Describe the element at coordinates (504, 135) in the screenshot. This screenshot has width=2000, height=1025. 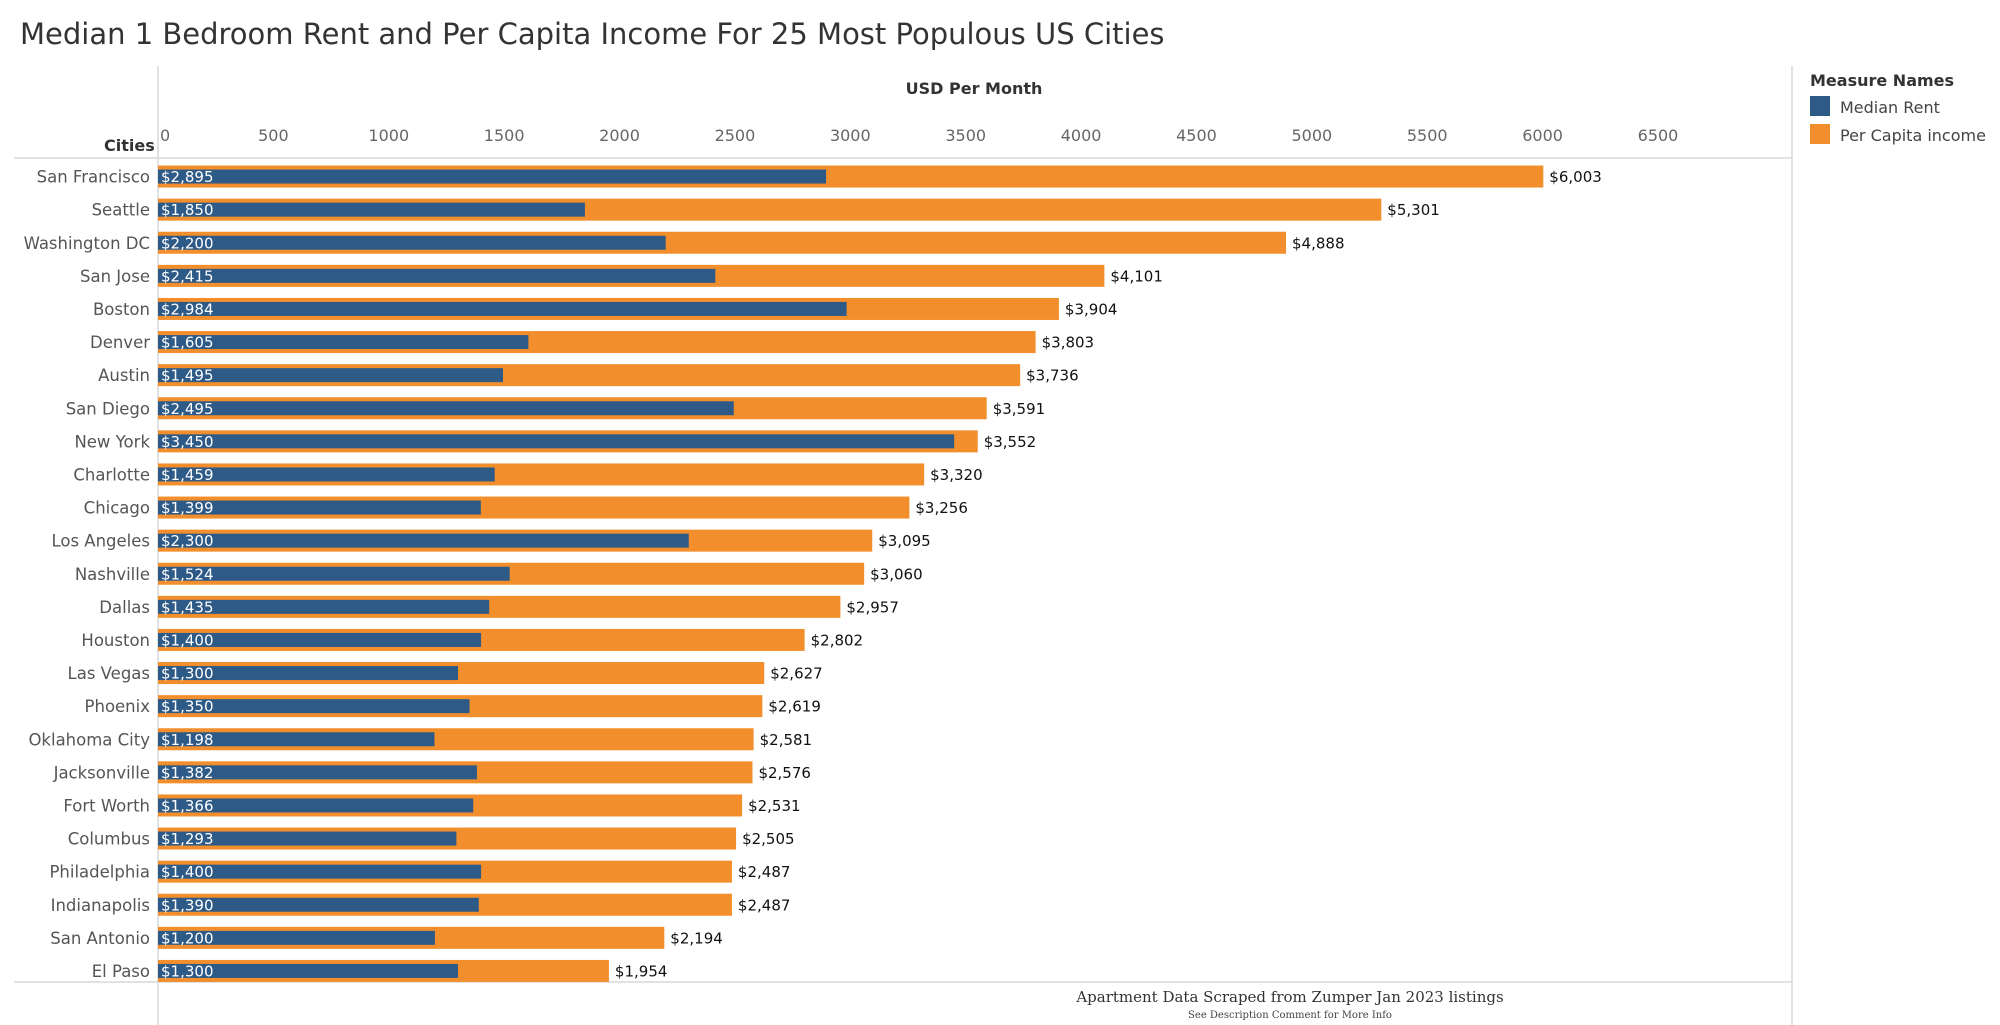
I see `x-tick-label: 1500` at that location.